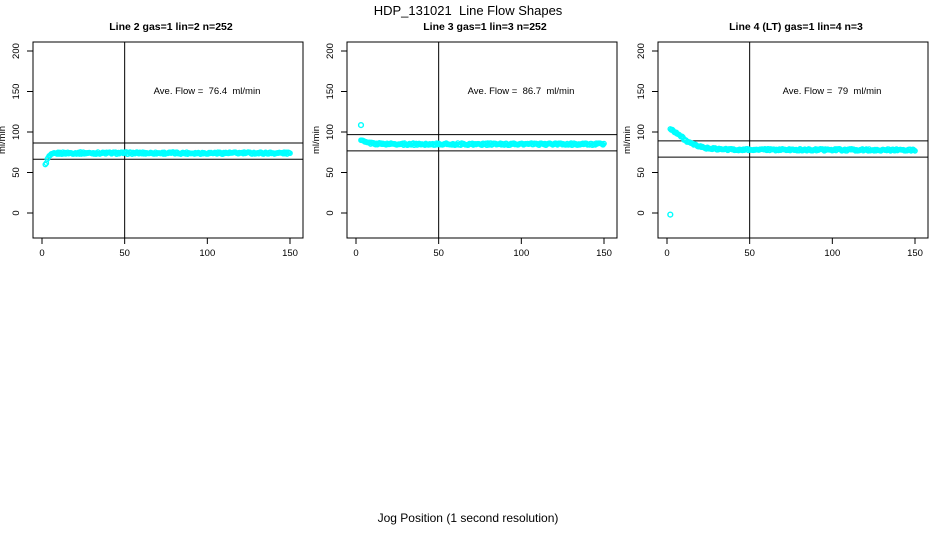 Image resolution: width=936 pixels, height=540 pixels. Describe the element at coordinates (152, 150) in the screenshot. I see `line2-plot-svg: 0 50 100 150 0 50 100 150 200 ml/min` at that location.